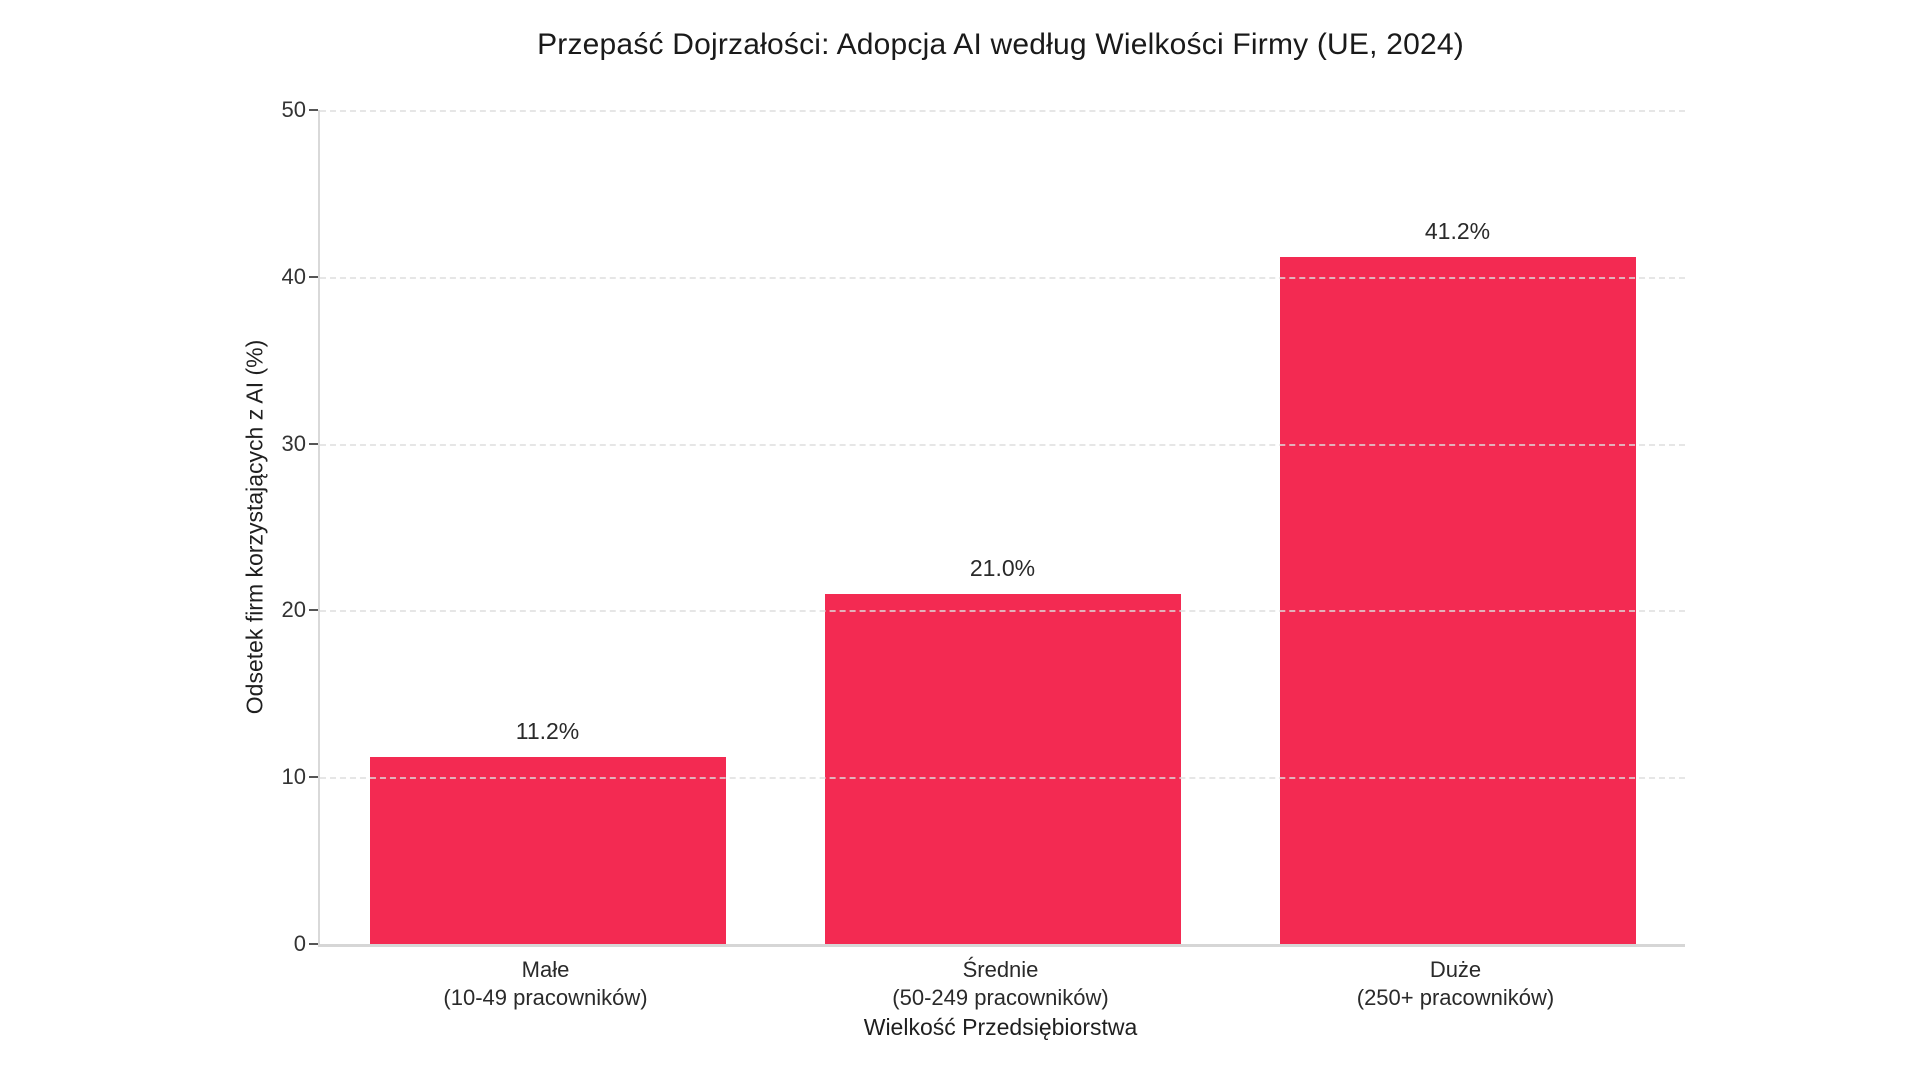 This screenshot has height=1080, width=1920. Describe the element at coordinates (1000, 984) in the screenshot. I see `x-category-label: Średnie (50-249 pracowników)` at that location.